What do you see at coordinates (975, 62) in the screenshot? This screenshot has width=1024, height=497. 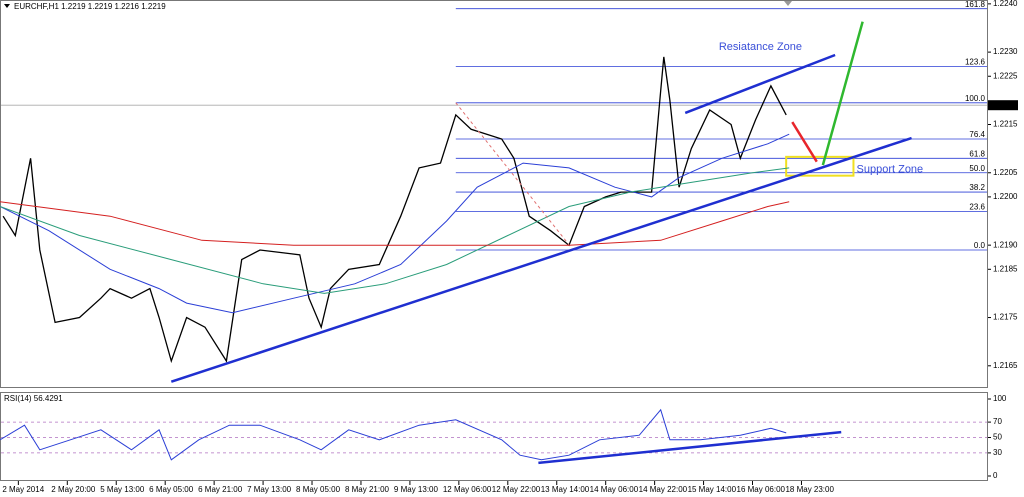 I see `fib-label: 123.6` at bounding box center [975, 62].